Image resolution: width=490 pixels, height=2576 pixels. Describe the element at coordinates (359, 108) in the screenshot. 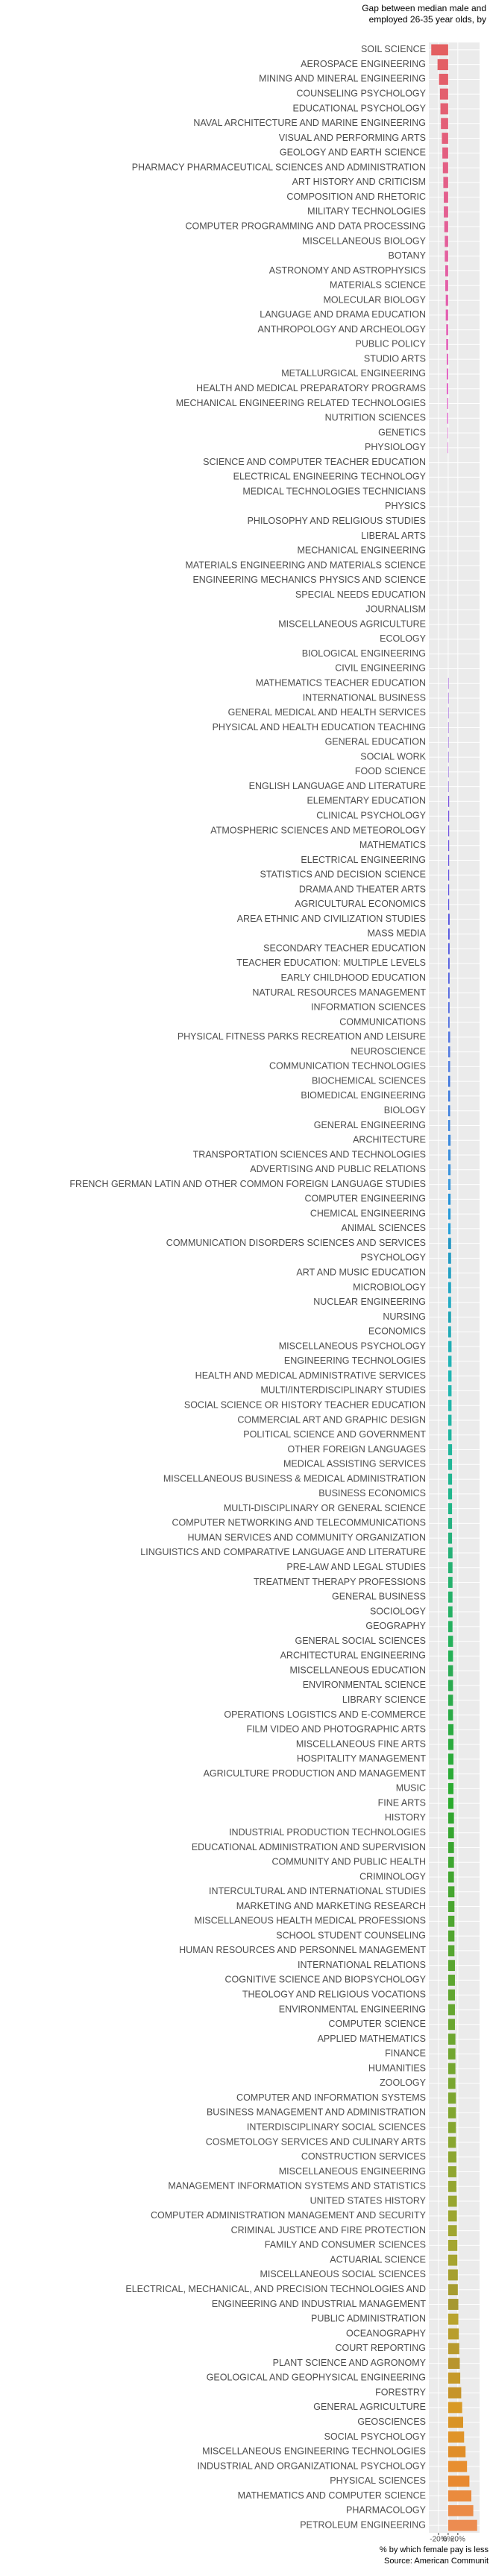

I see `y-tick-label: EDUCATIONAL PSYCHOLOGY` at that location.